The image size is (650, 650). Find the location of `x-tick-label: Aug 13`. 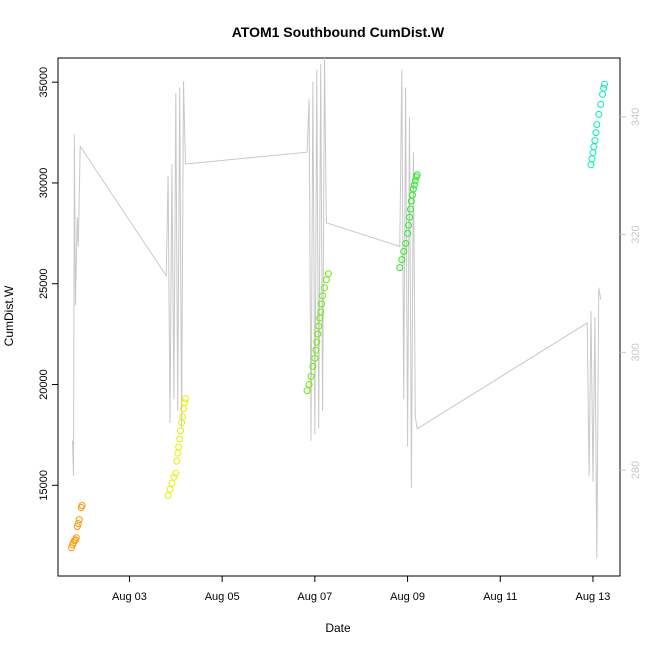

x-tick-label: Aug 13 is located at coordinates (593, 597).